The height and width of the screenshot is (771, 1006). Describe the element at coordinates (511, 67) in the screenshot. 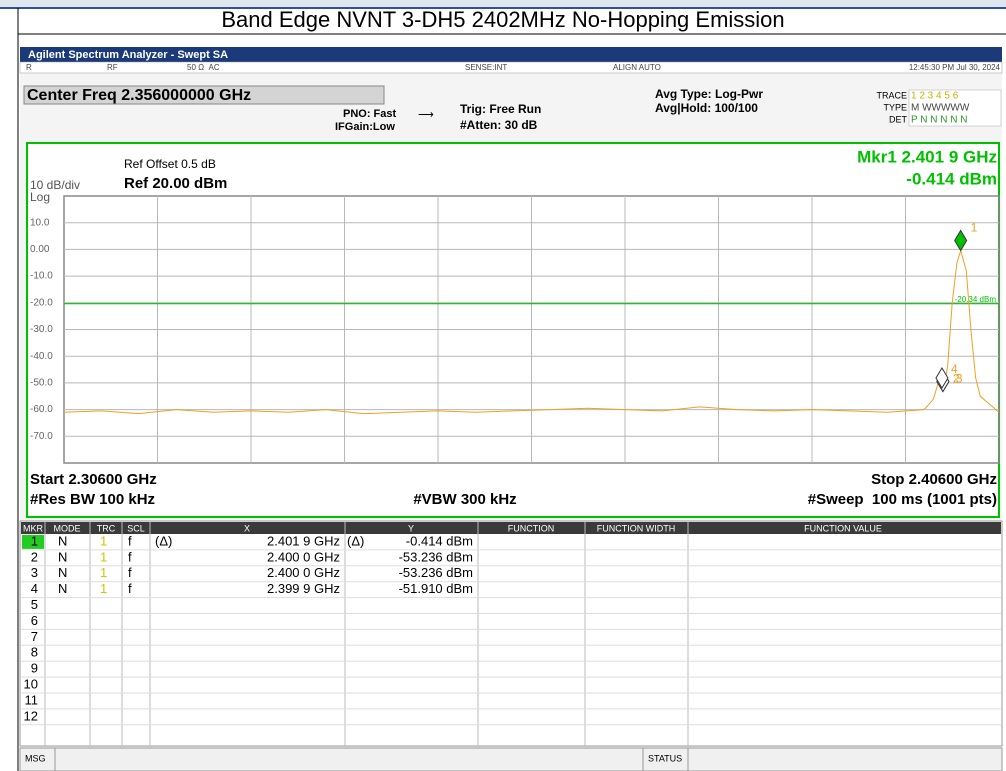

I see `status-bar` at that location.